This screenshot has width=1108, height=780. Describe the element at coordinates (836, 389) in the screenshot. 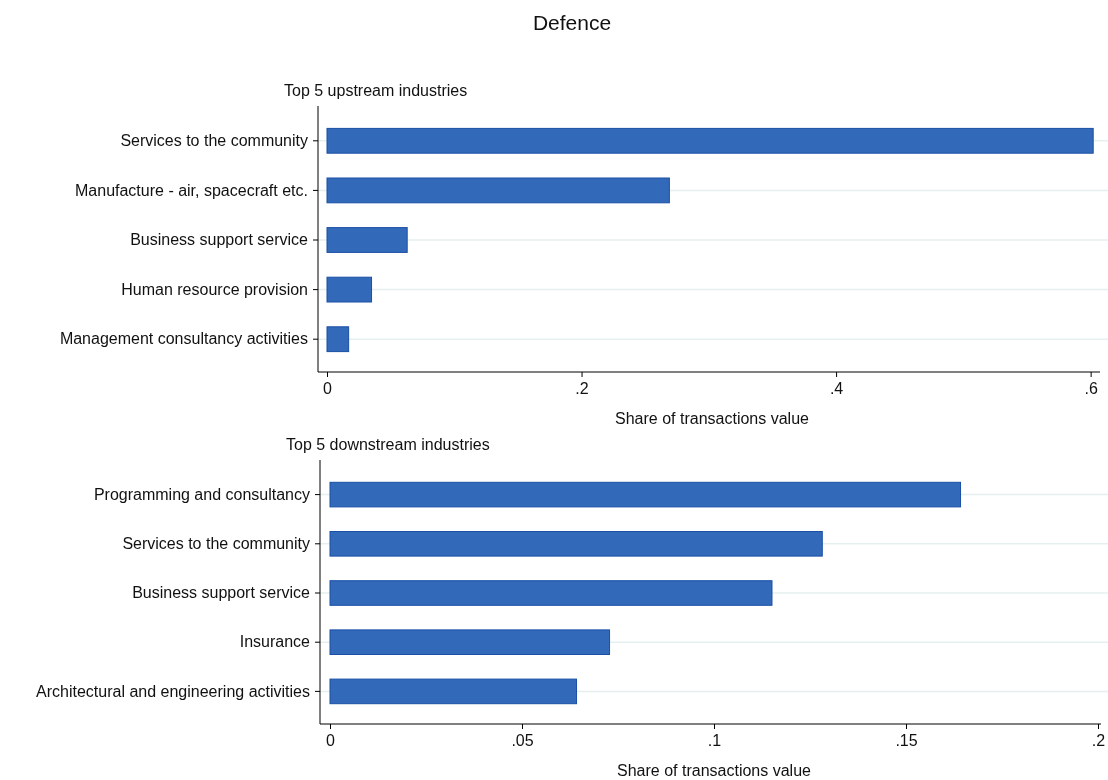

I see `x-tick-label: .4` at that location.